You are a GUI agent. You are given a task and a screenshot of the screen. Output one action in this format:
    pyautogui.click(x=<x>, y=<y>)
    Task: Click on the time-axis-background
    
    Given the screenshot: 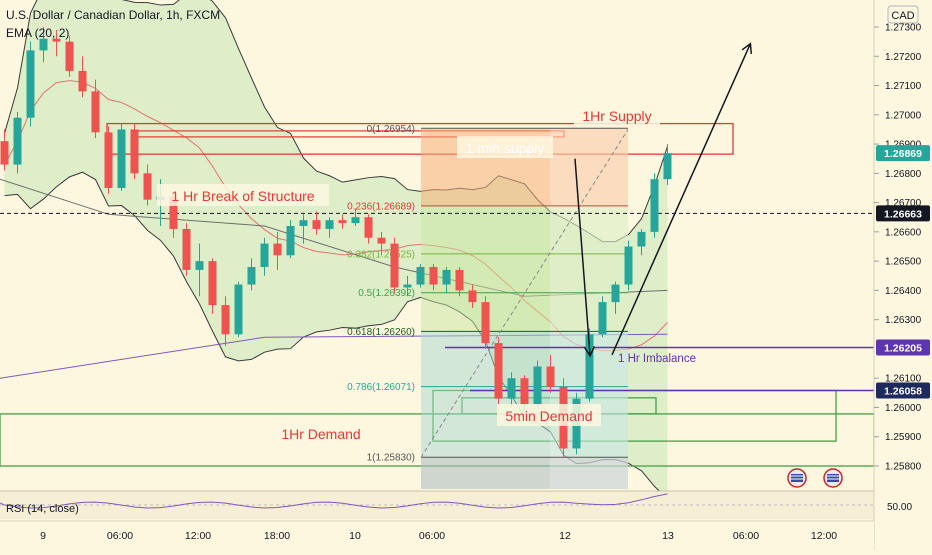 What is the action you would take?
    pyautogui.click(x=437, y=535)
    